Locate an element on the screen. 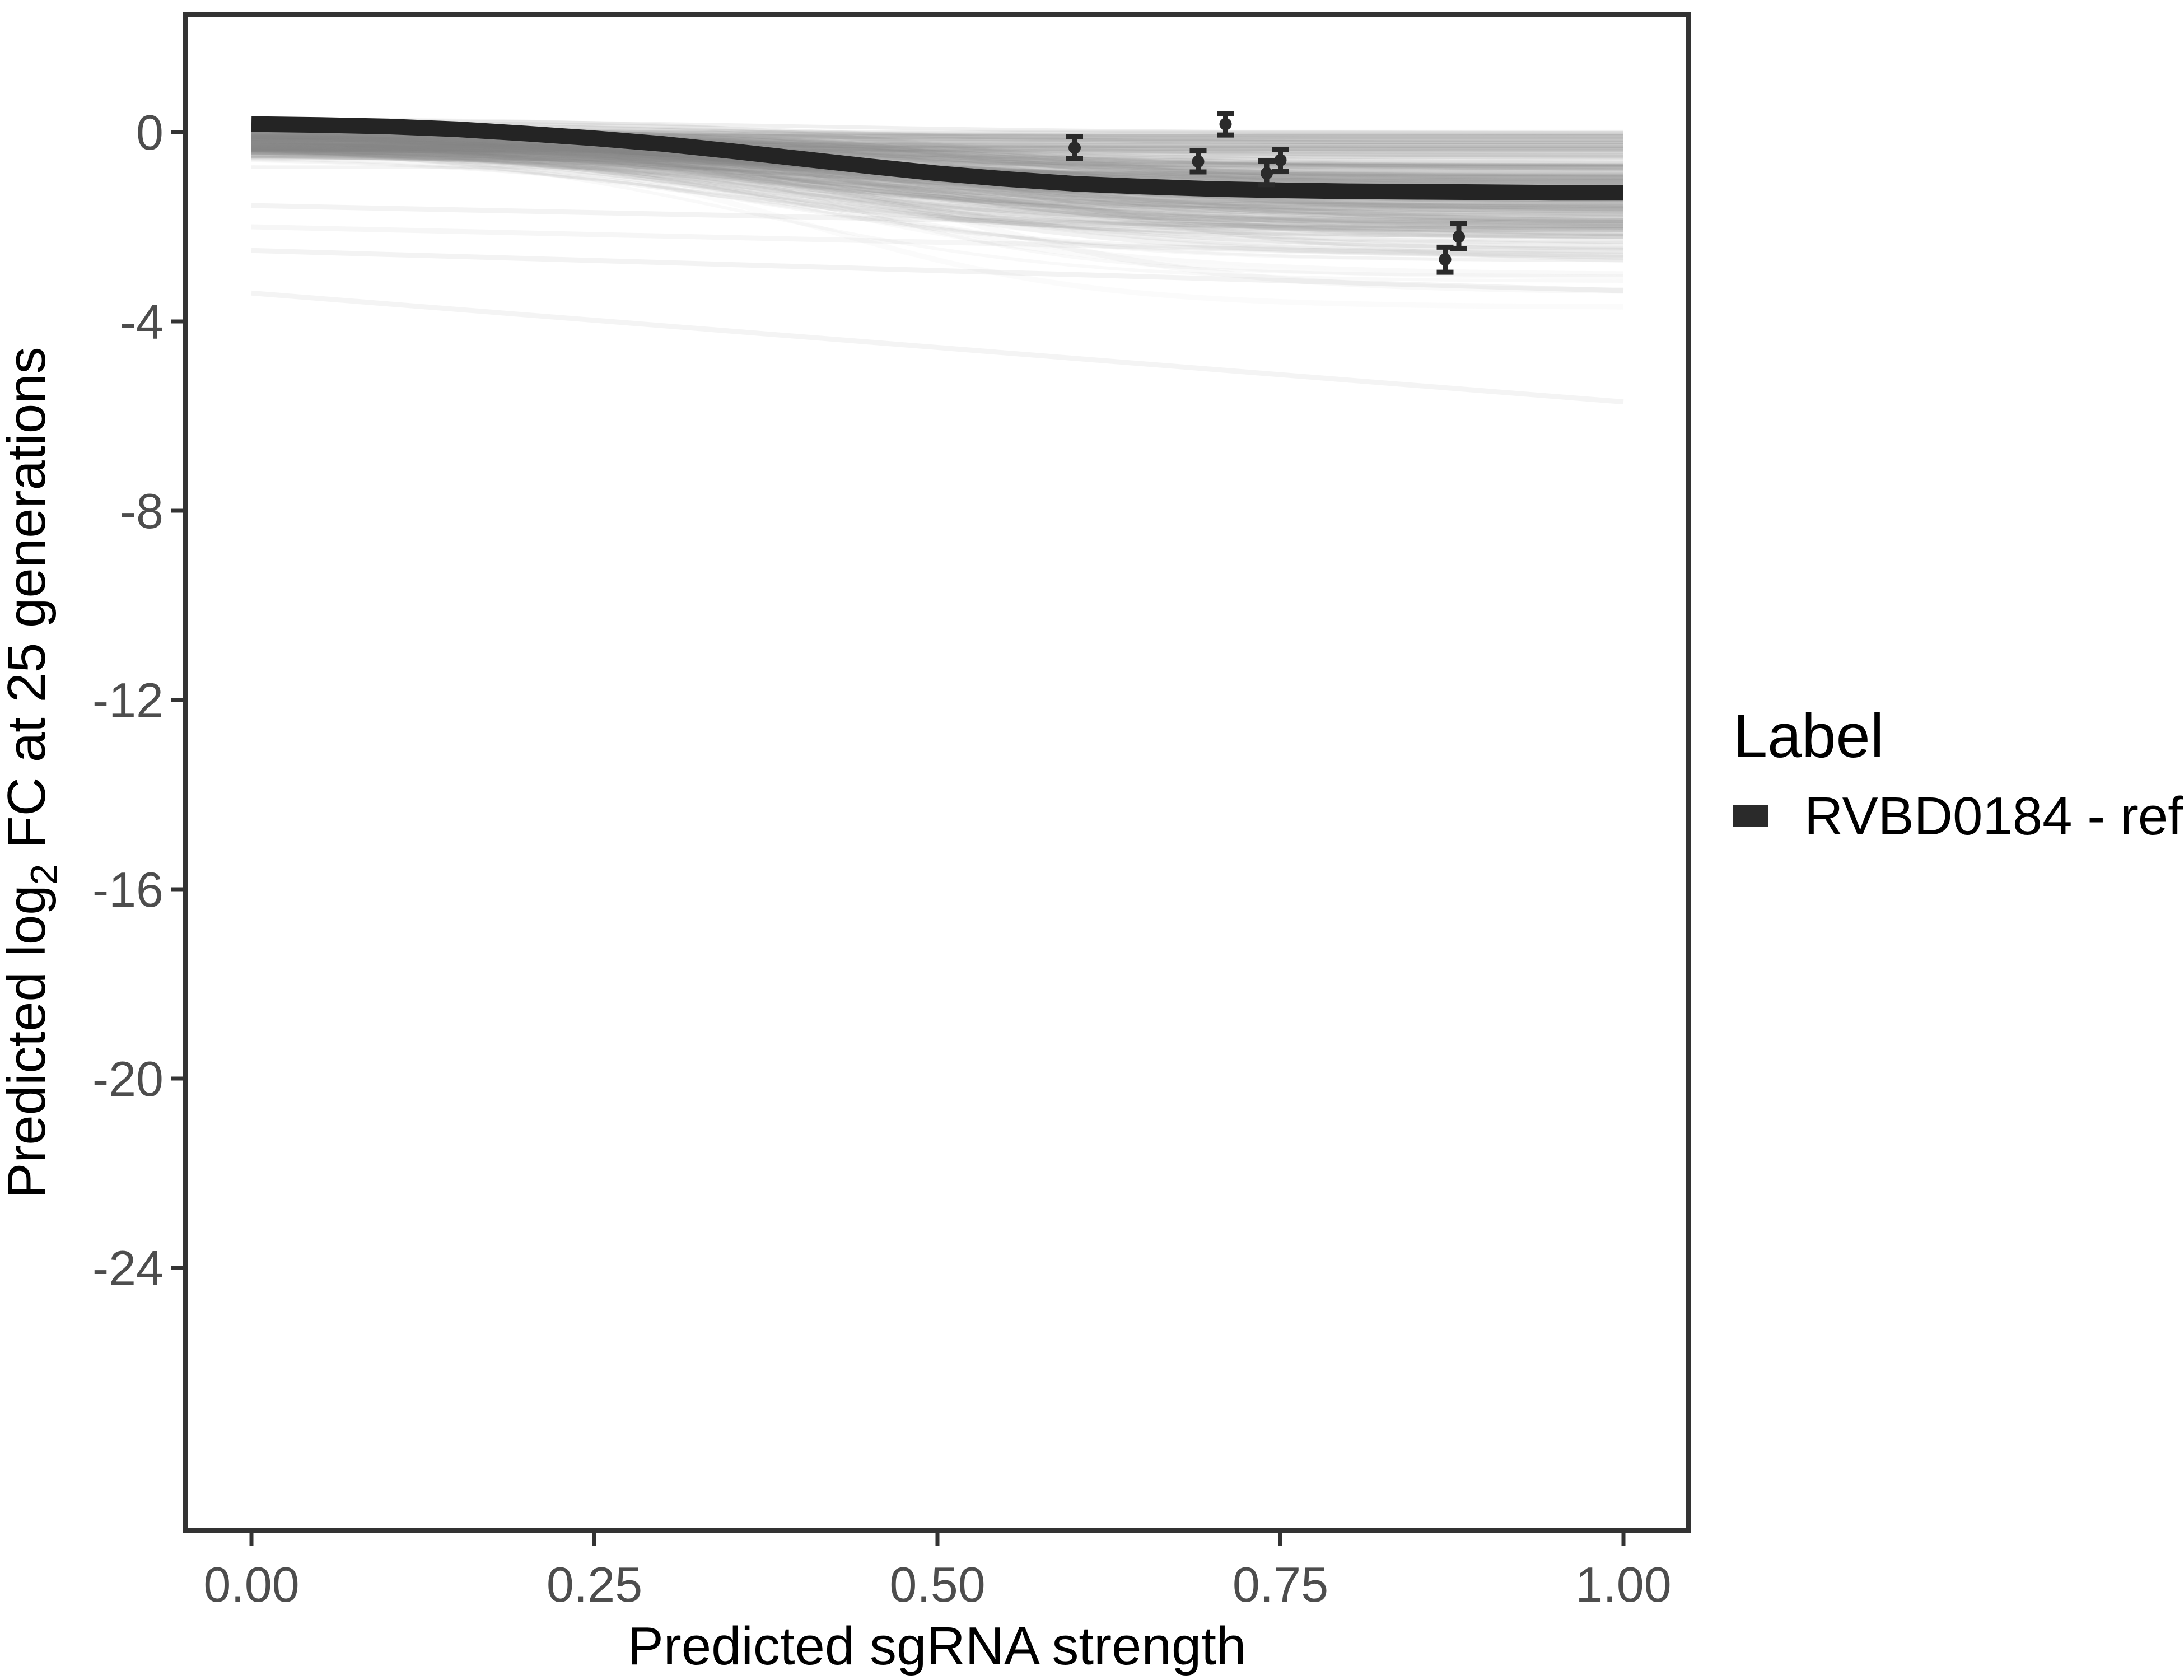 The image size is (2184, 1680). y-axis-ticks: 0 -4 -8 -12 -16 -20 -24 is located at coordinates (138, 700).